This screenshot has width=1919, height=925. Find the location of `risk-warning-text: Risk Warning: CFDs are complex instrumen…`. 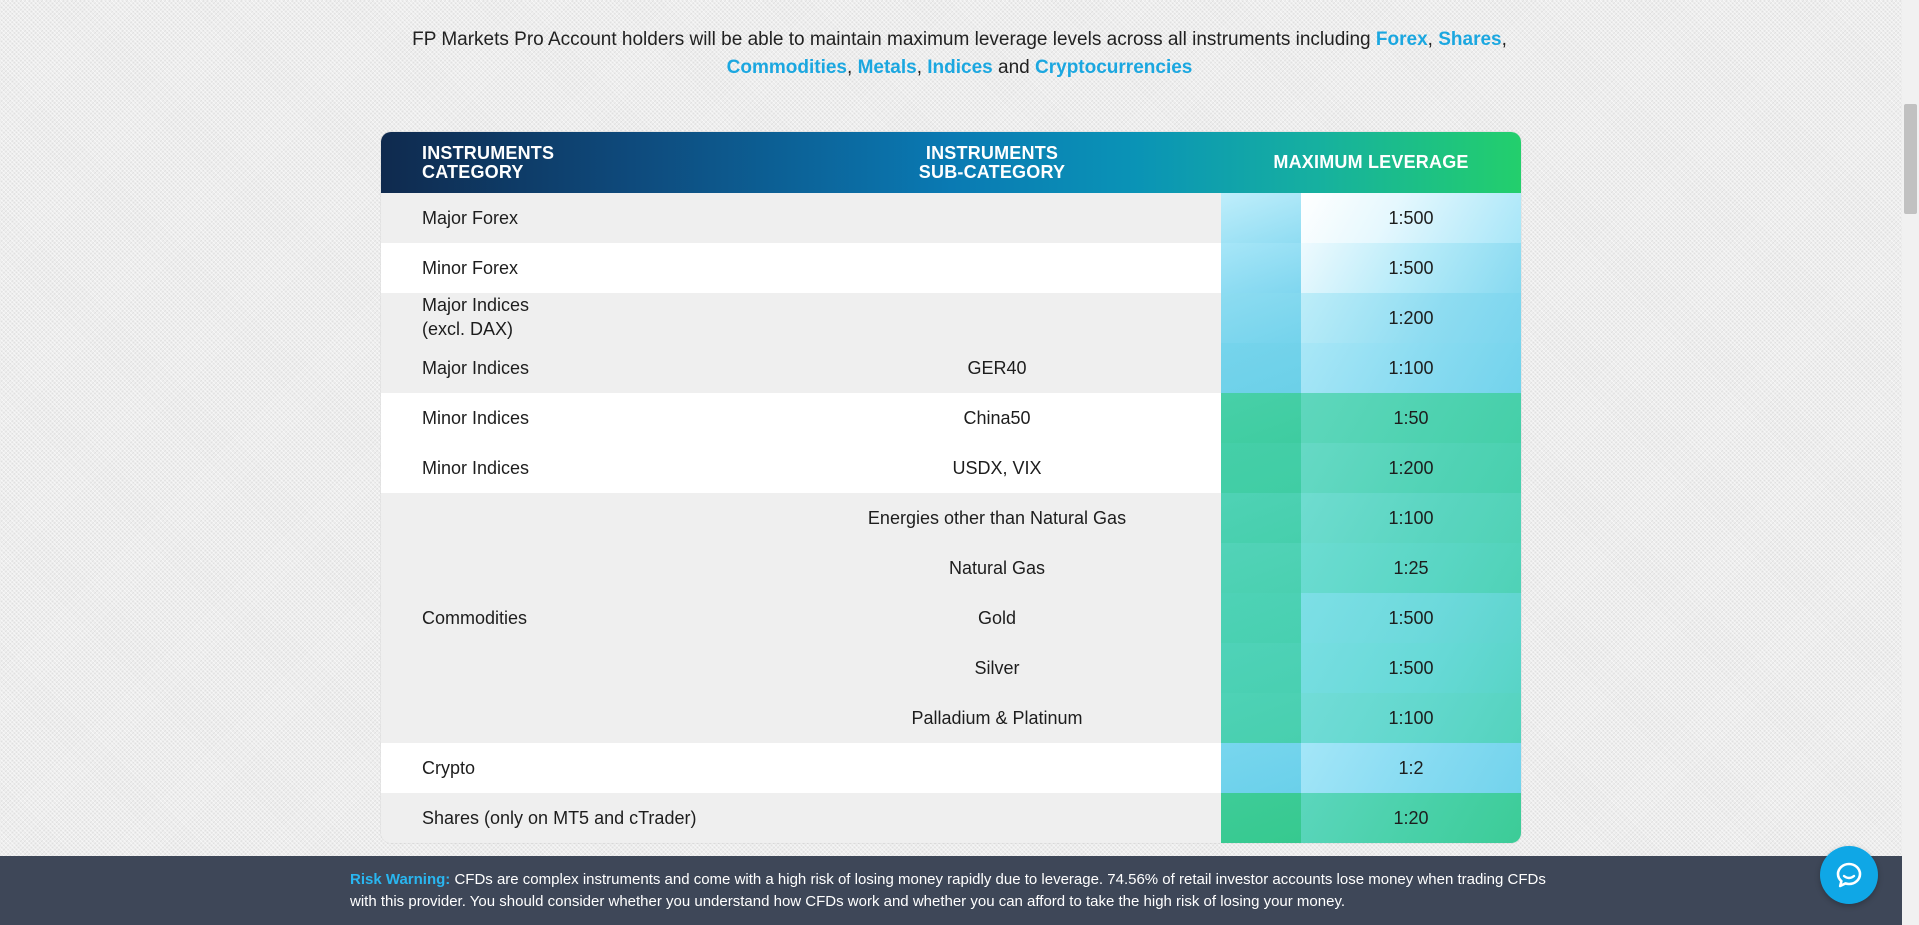

risk-warning-text: Risk Warning: CFDs are complex instrumen… is located at coordinates (960, 891).